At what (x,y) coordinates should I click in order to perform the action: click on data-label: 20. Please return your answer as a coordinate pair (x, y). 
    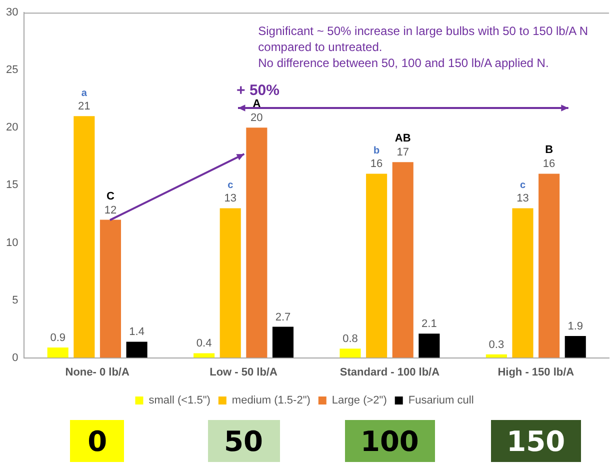
    Looking at the image, I should click on (256, 118).